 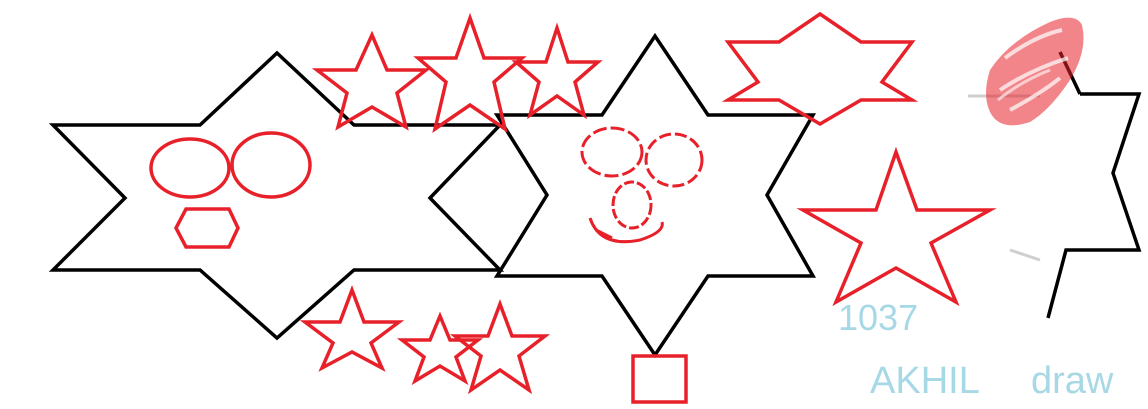 What do you see at coordinates (925, 381) in the screenshot?
I see `author-name-label: AKHIL` at bounding box center [925, 381].